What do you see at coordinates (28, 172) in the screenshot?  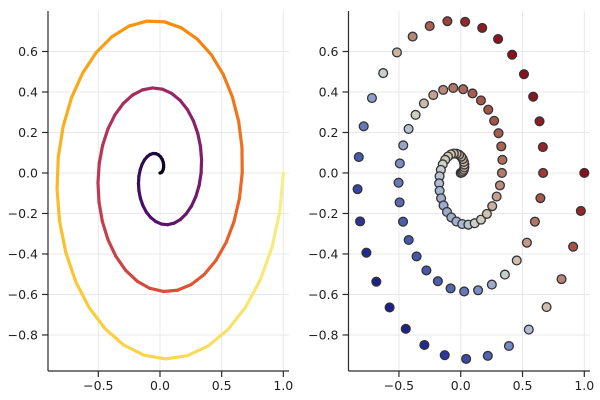 I see `y-tick-label: 0.0` at bounding box center [28, 172].